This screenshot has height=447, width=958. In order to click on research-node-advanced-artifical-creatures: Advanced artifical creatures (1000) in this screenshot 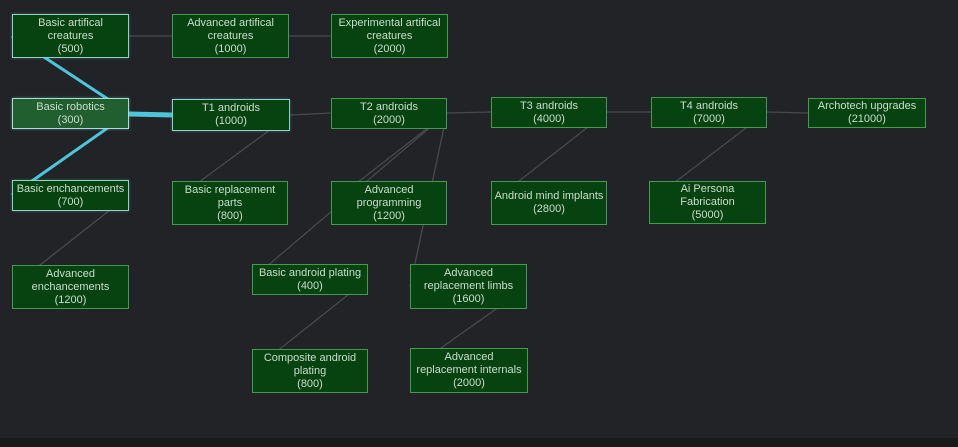, I will do `click(230, 36)`.